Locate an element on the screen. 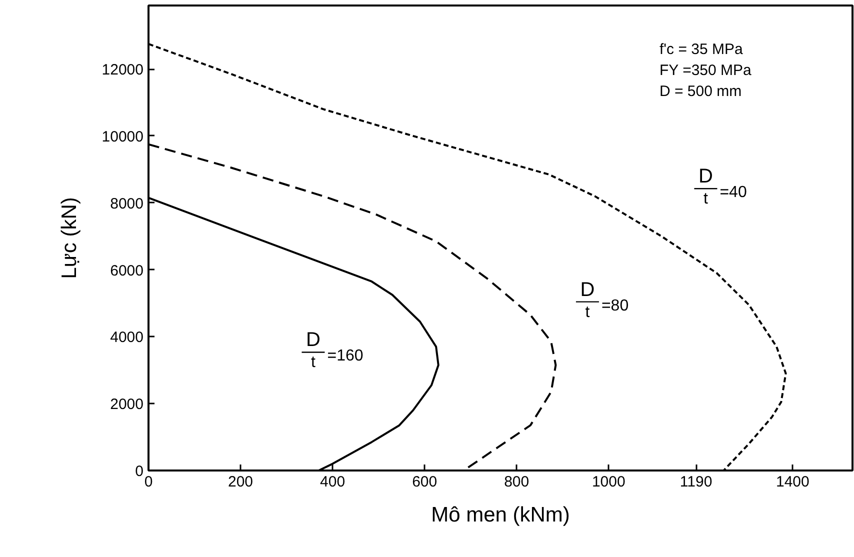 Image resolution: width=854 pixels, height=557 pixels. x-tick-label: 200 is located at coordinates (241, 482).